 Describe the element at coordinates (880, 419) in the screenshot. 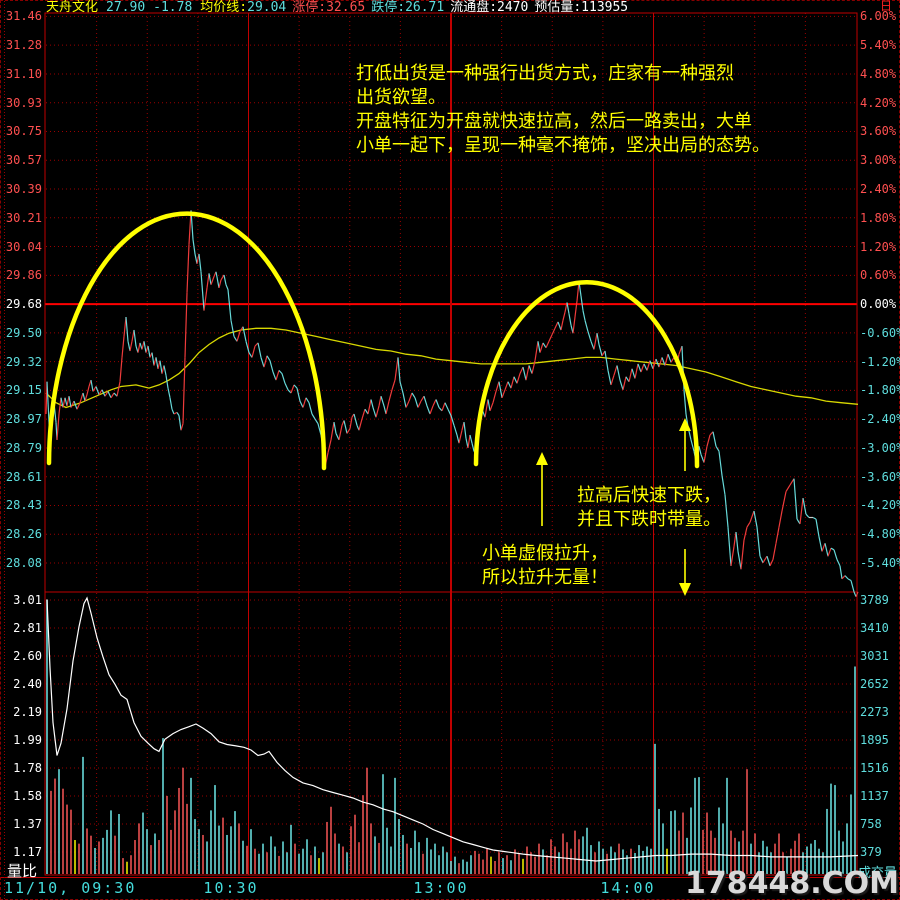

I see `axis-tick-label: -2.40%` at that location.